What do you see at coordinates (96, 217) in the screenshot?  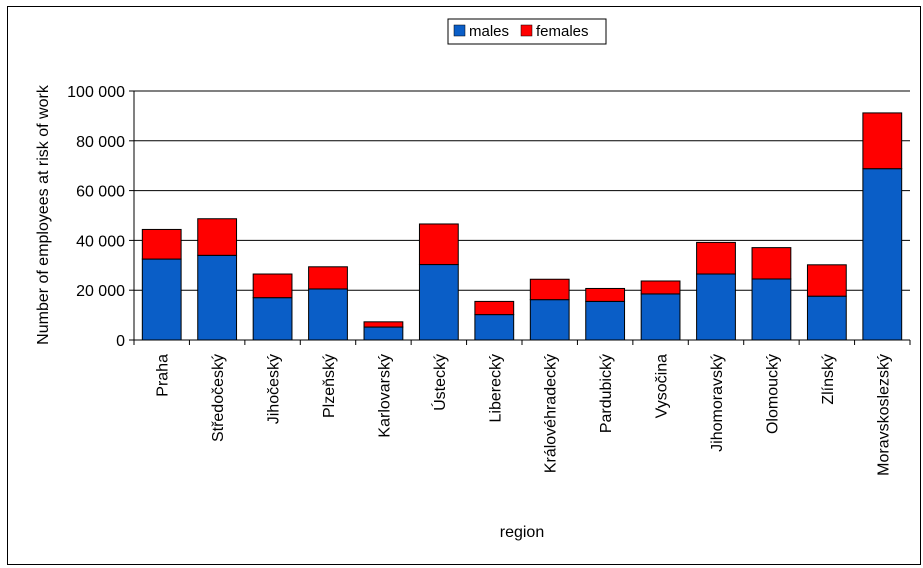 I see `y-tick-labels: 0 20 000 40 000 60 000 80 000 100 000` at bounding box center [96, 217].